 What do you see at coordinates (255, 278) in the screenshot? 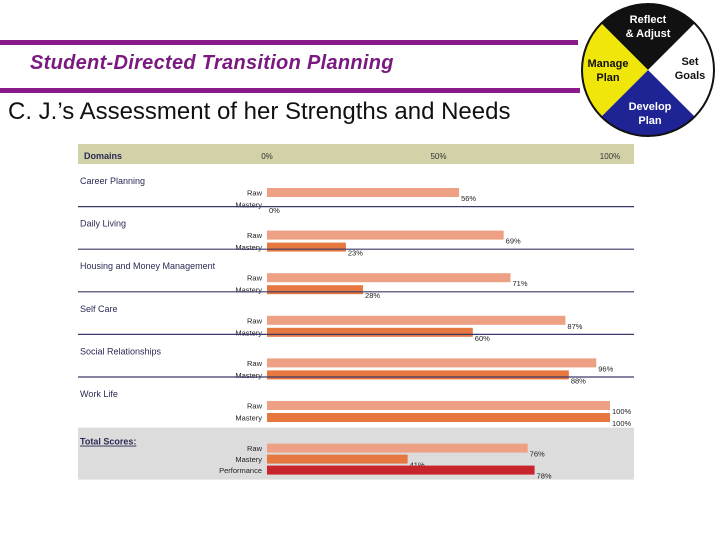
I see `bar-label-housing-and-money-management-raw: Raw` at bounding box center [255, 278].